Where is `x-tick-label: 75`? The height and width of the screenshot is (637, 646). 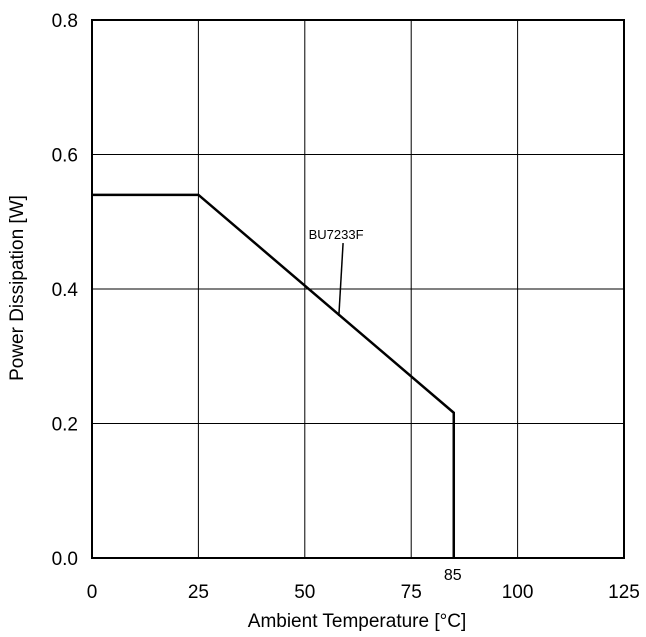
x-tick-label: 75 is located at coordinates (411, 592).